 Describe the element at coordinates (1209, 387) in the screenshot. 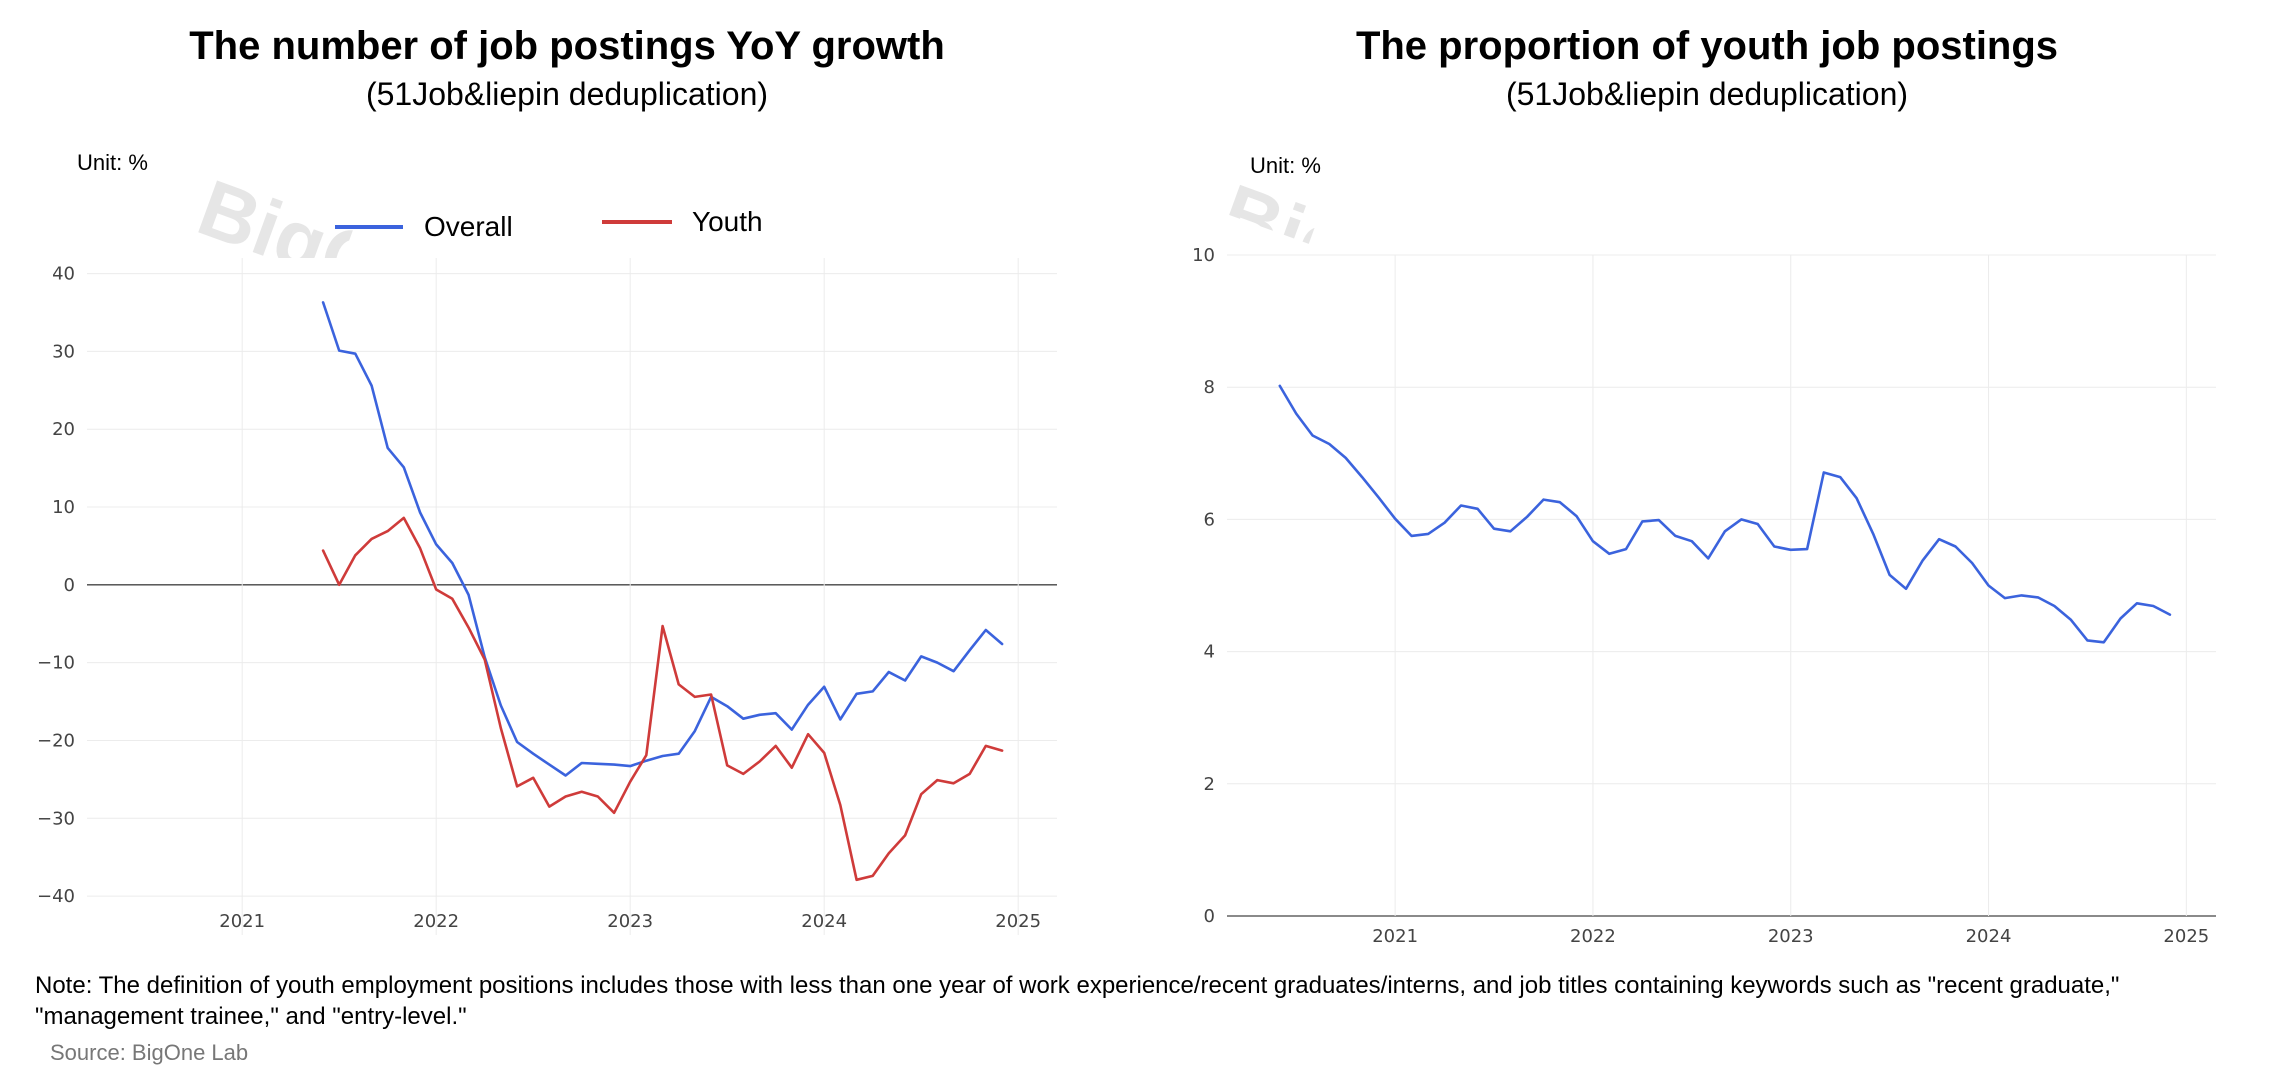

I see `y-tick-label: 8` at that location.